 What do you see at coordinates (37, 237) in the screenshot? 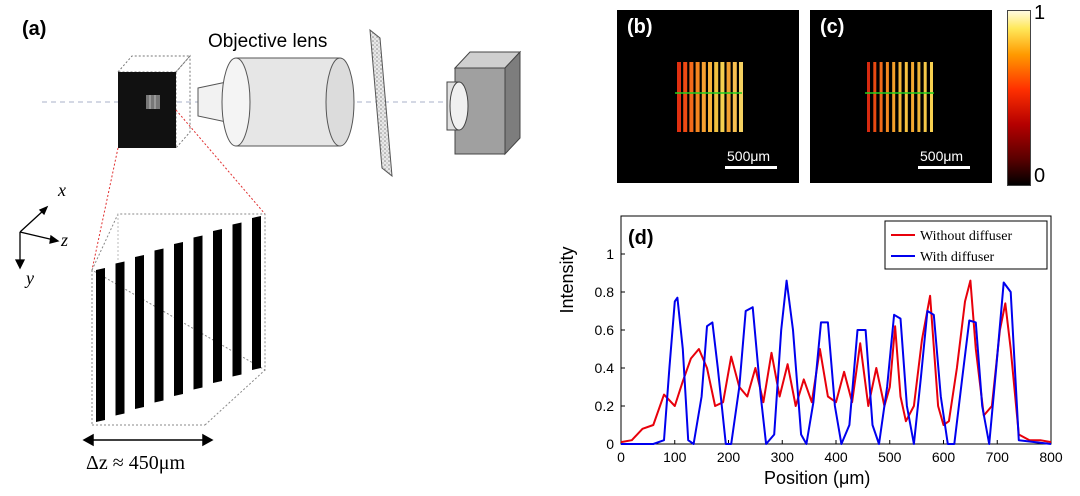
I see `axes-icon` at bounding box center [37, 237].